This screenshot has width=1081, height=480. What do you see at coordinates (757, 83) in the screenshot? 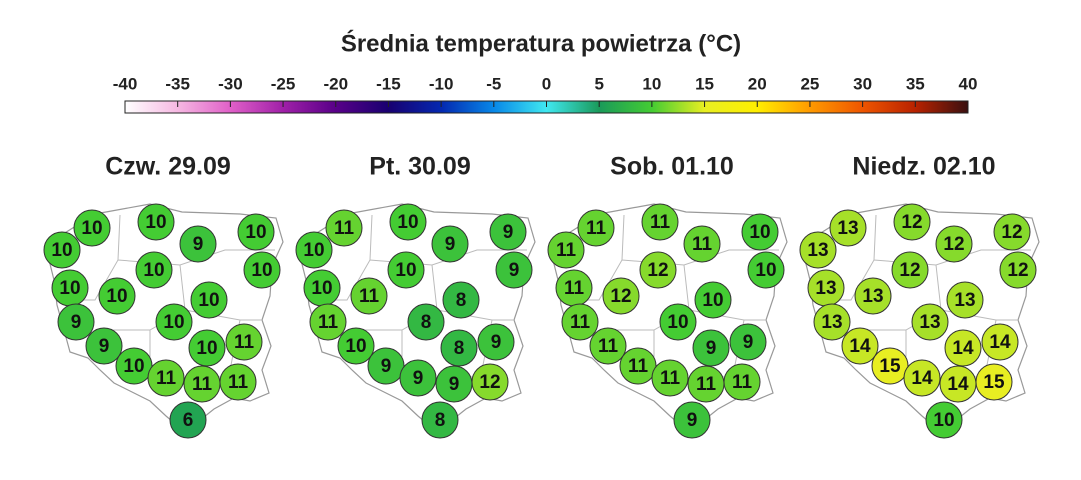
I see `colorbar-tick-label: 20` at bounding box center [757, 83].